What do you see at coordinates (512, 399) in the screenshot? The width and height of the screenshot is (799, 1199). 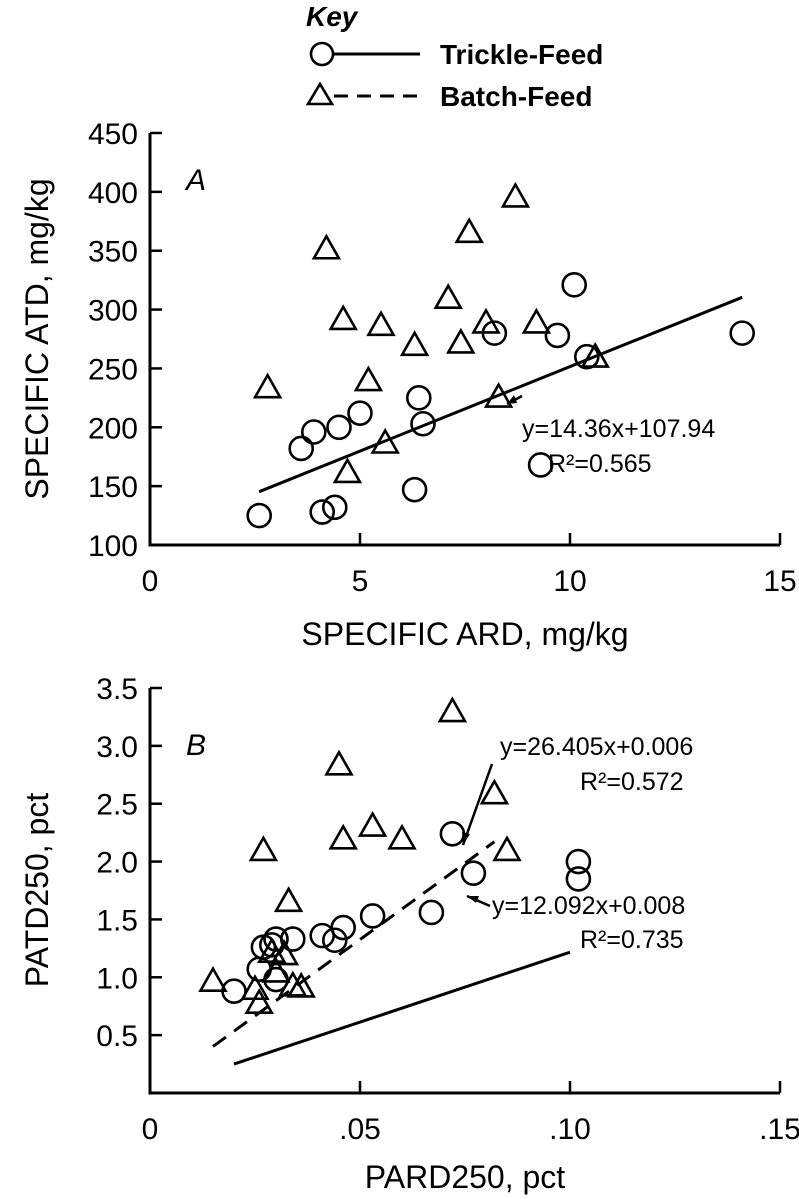 I see `panel-a-pointer-arrowhead` at bounding box center [512, 399].